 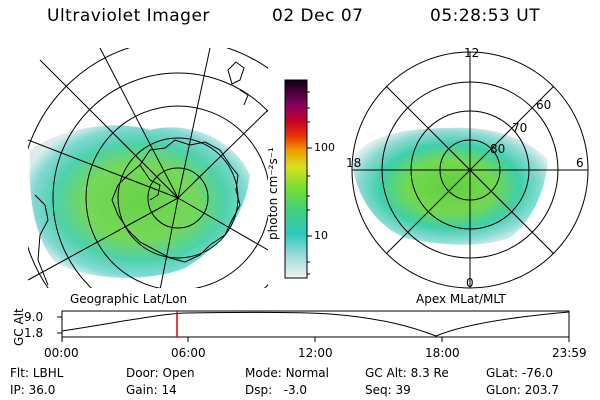 What do you see at coordinates (315, 353) in the screenshot?
I see `time-tick-1200: 12:00` at bounding box center [315, 353].